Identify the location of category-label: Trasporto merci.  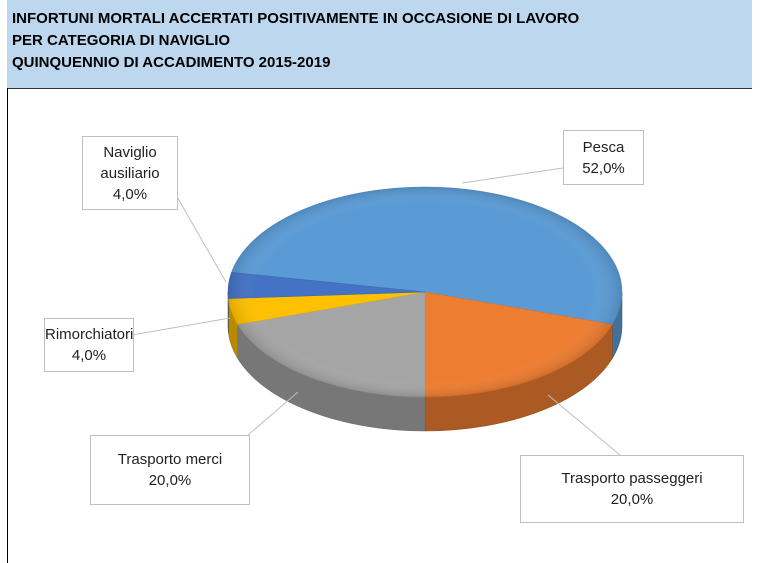
(170, 459).